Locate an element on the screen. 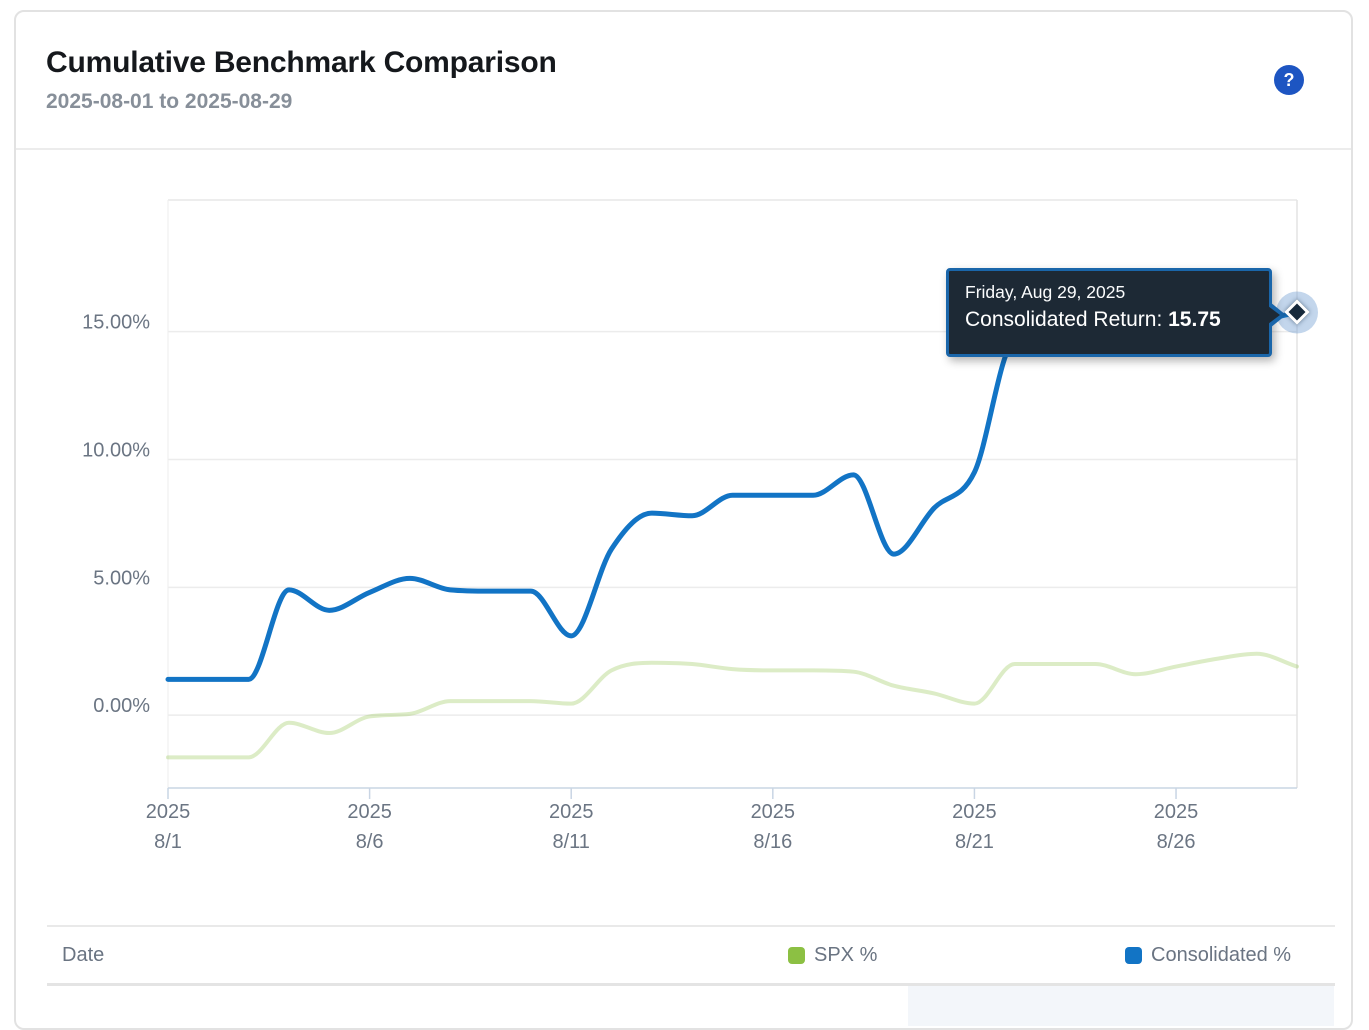 Image resolution: width=1369 pixels, height=1030 pixels. svg-text: 15.00% is located at coordinates (116, 323).